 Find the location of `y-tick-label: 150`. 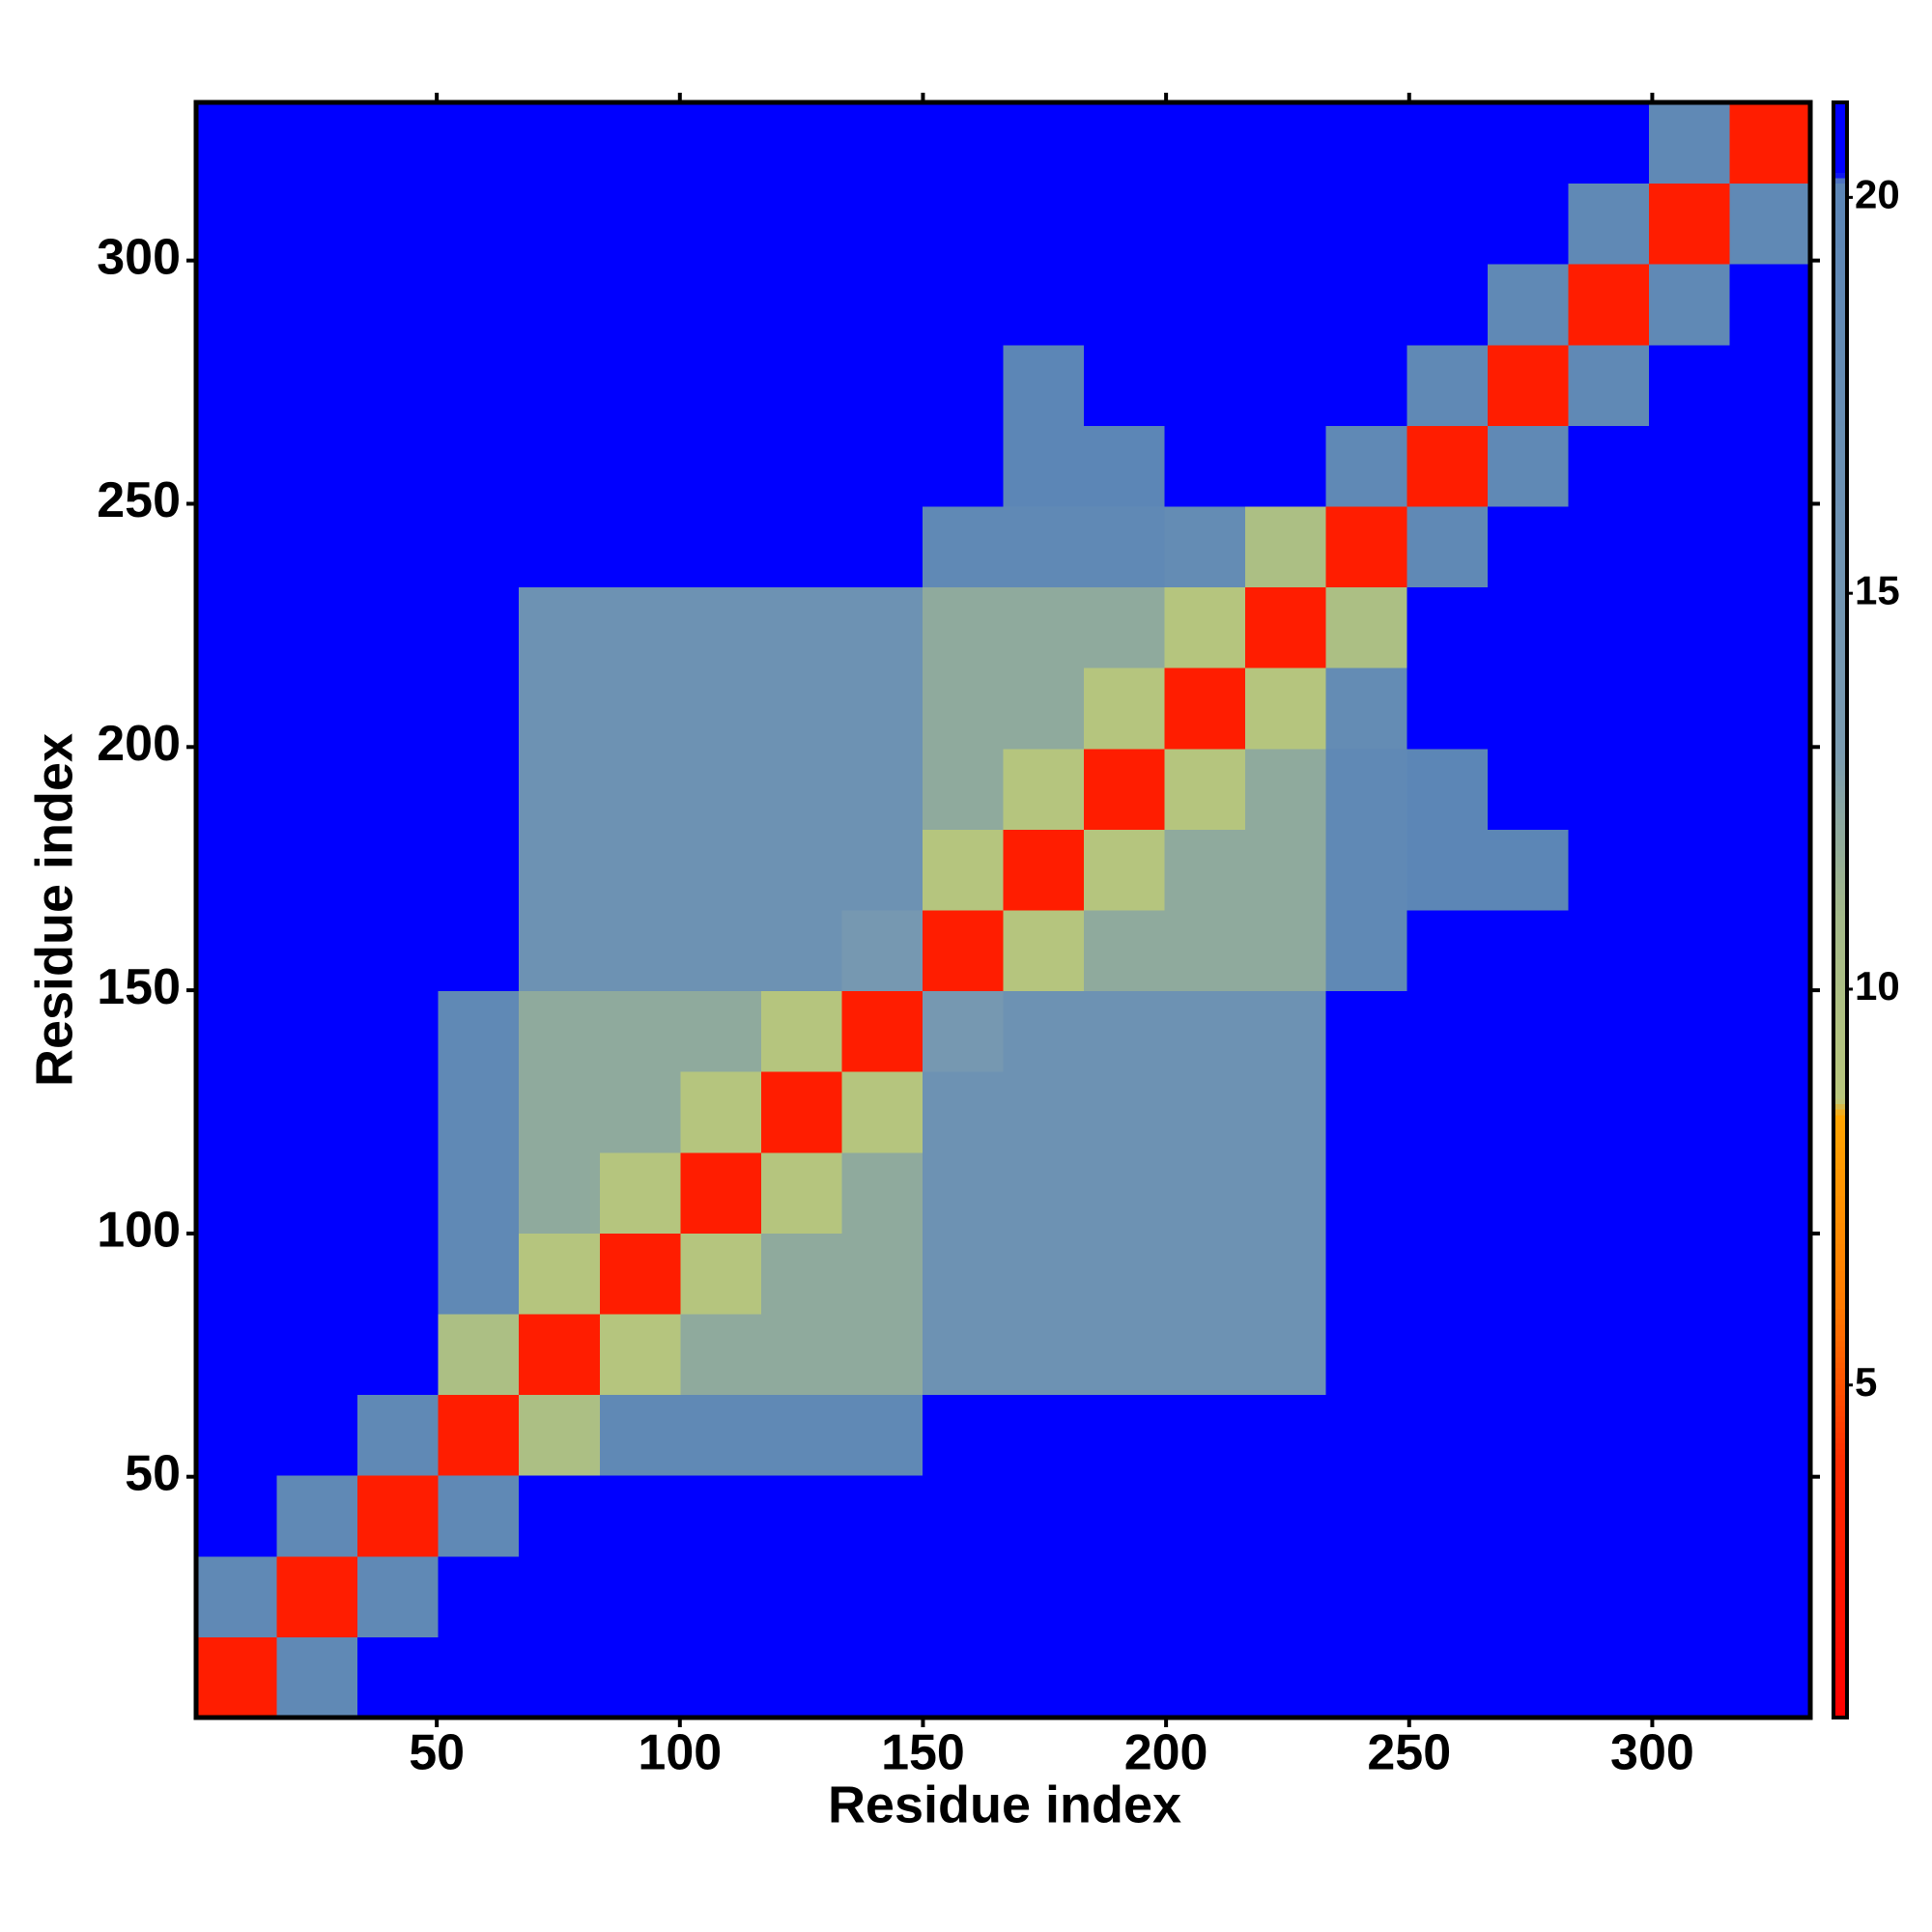

y-tick-label: 150 is located at coordinates (139, 987).